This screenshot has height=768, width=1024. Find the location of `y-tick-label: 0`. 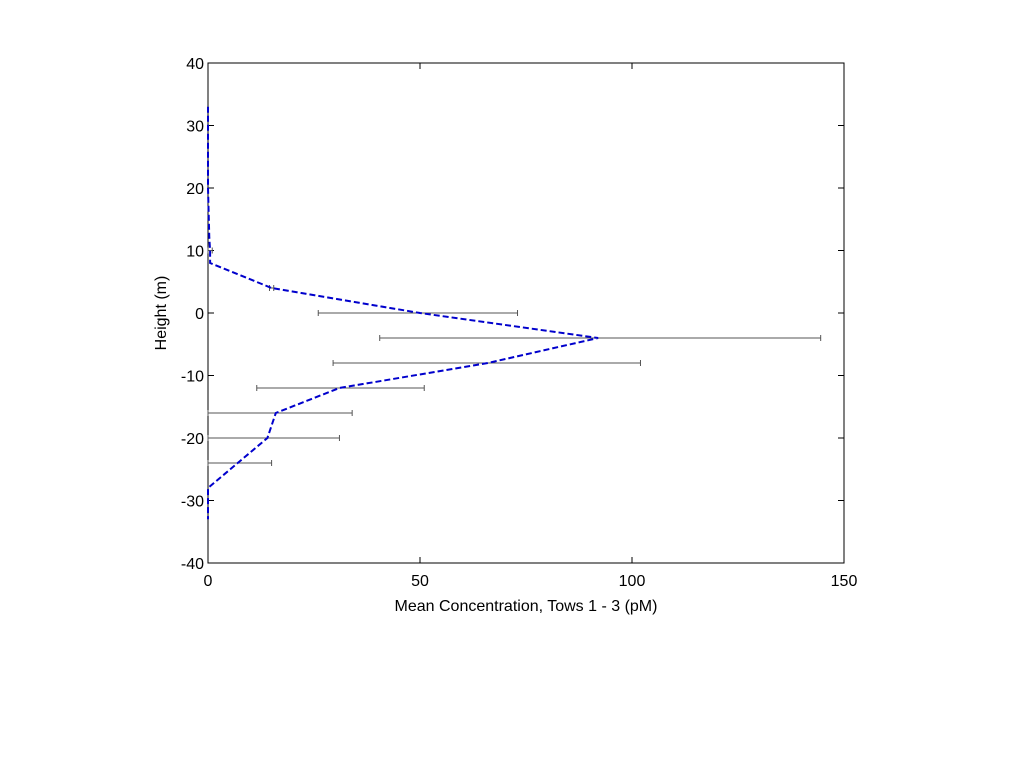

y-tick-label: 0 is located at coordinates (199, 314).